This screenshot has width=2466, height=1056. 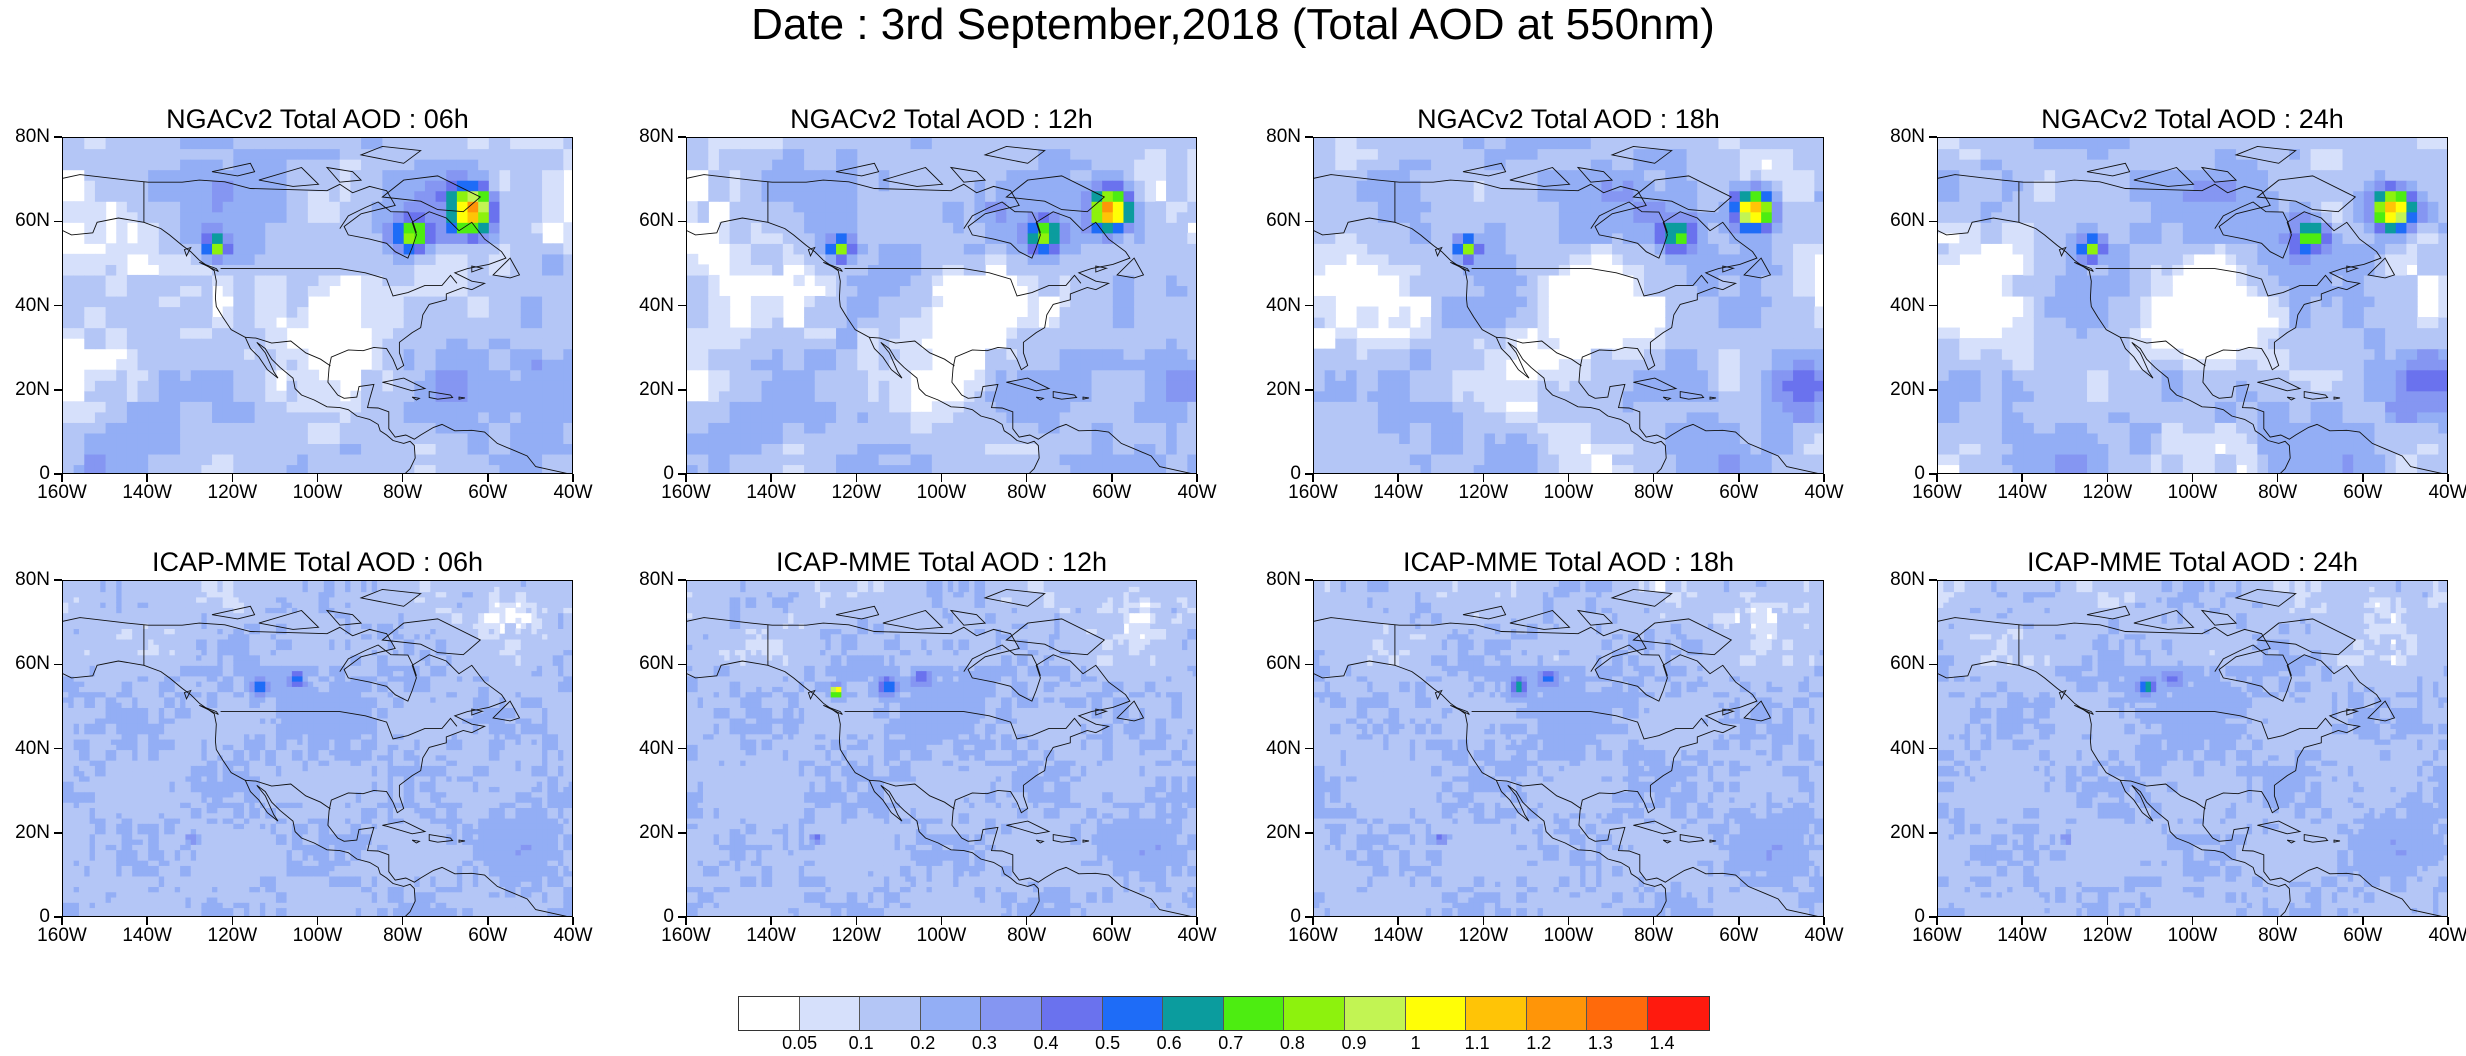 What do you see at coordinates (656, 749) in the screenshot?
I see `lat-tick-label: 40N` at bounding box center [656, 749].